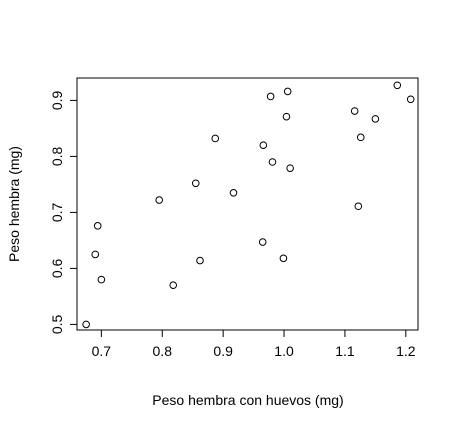 The image size is (459, 429). I want to click on y-axis-title: Peso hembra (mg), so click(14, 204).